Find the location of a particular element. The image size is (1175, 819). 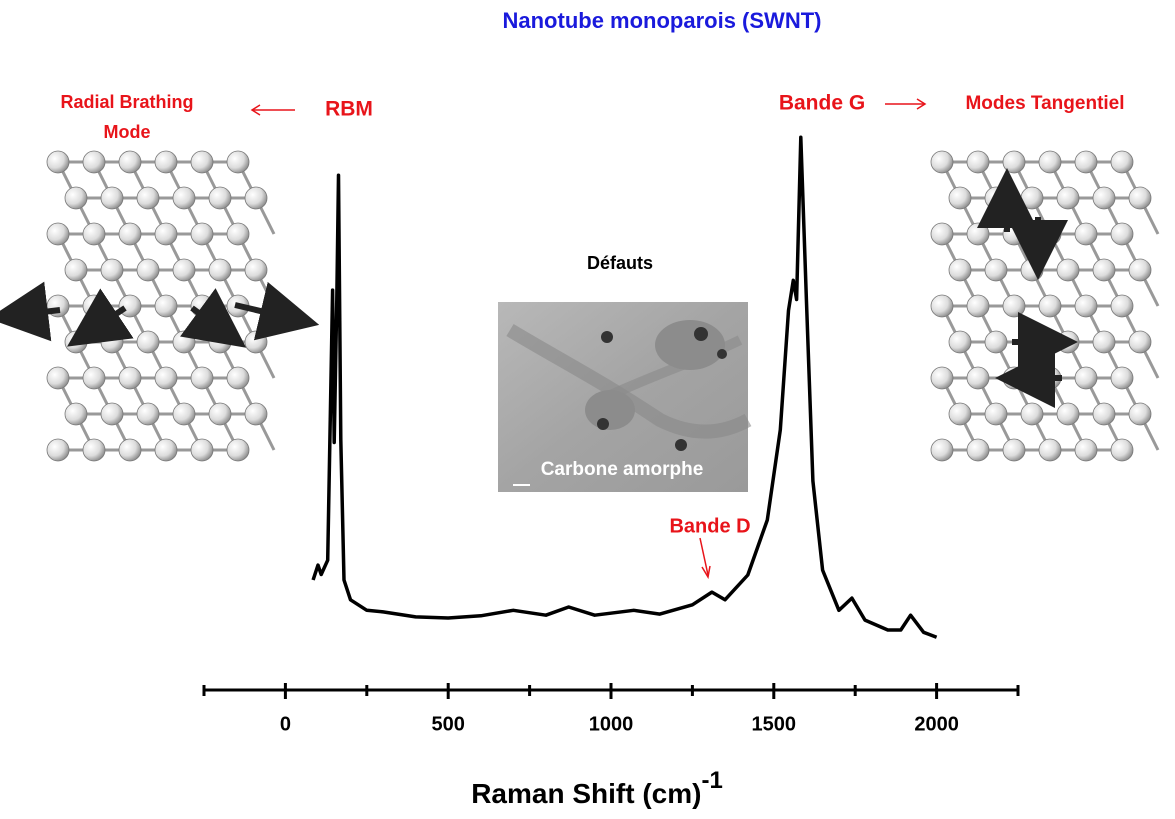

annotation: Bande D is located at coordinates (709, 526).